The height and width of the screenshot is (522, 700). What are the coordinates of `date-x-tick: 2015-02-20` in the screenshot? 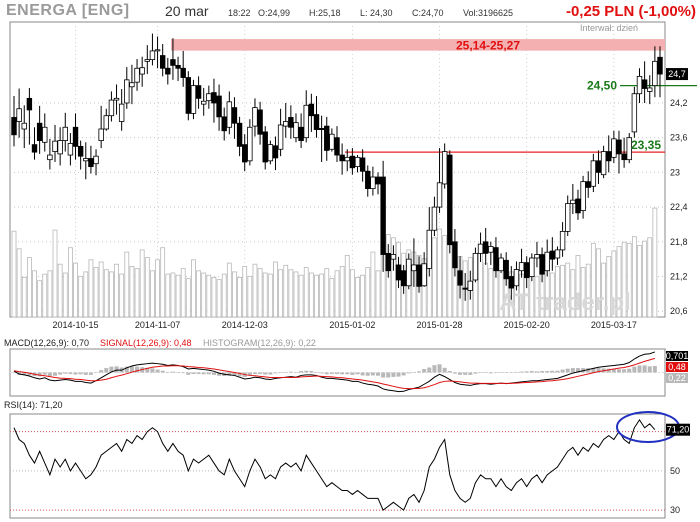 It's located at (527, 325).